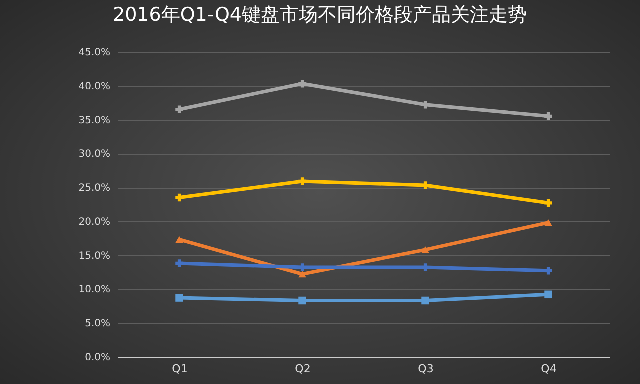  Describe the element at coordinates (94, 256) in the screenshot. I see `y-tick-label: 15.0%` at that location.